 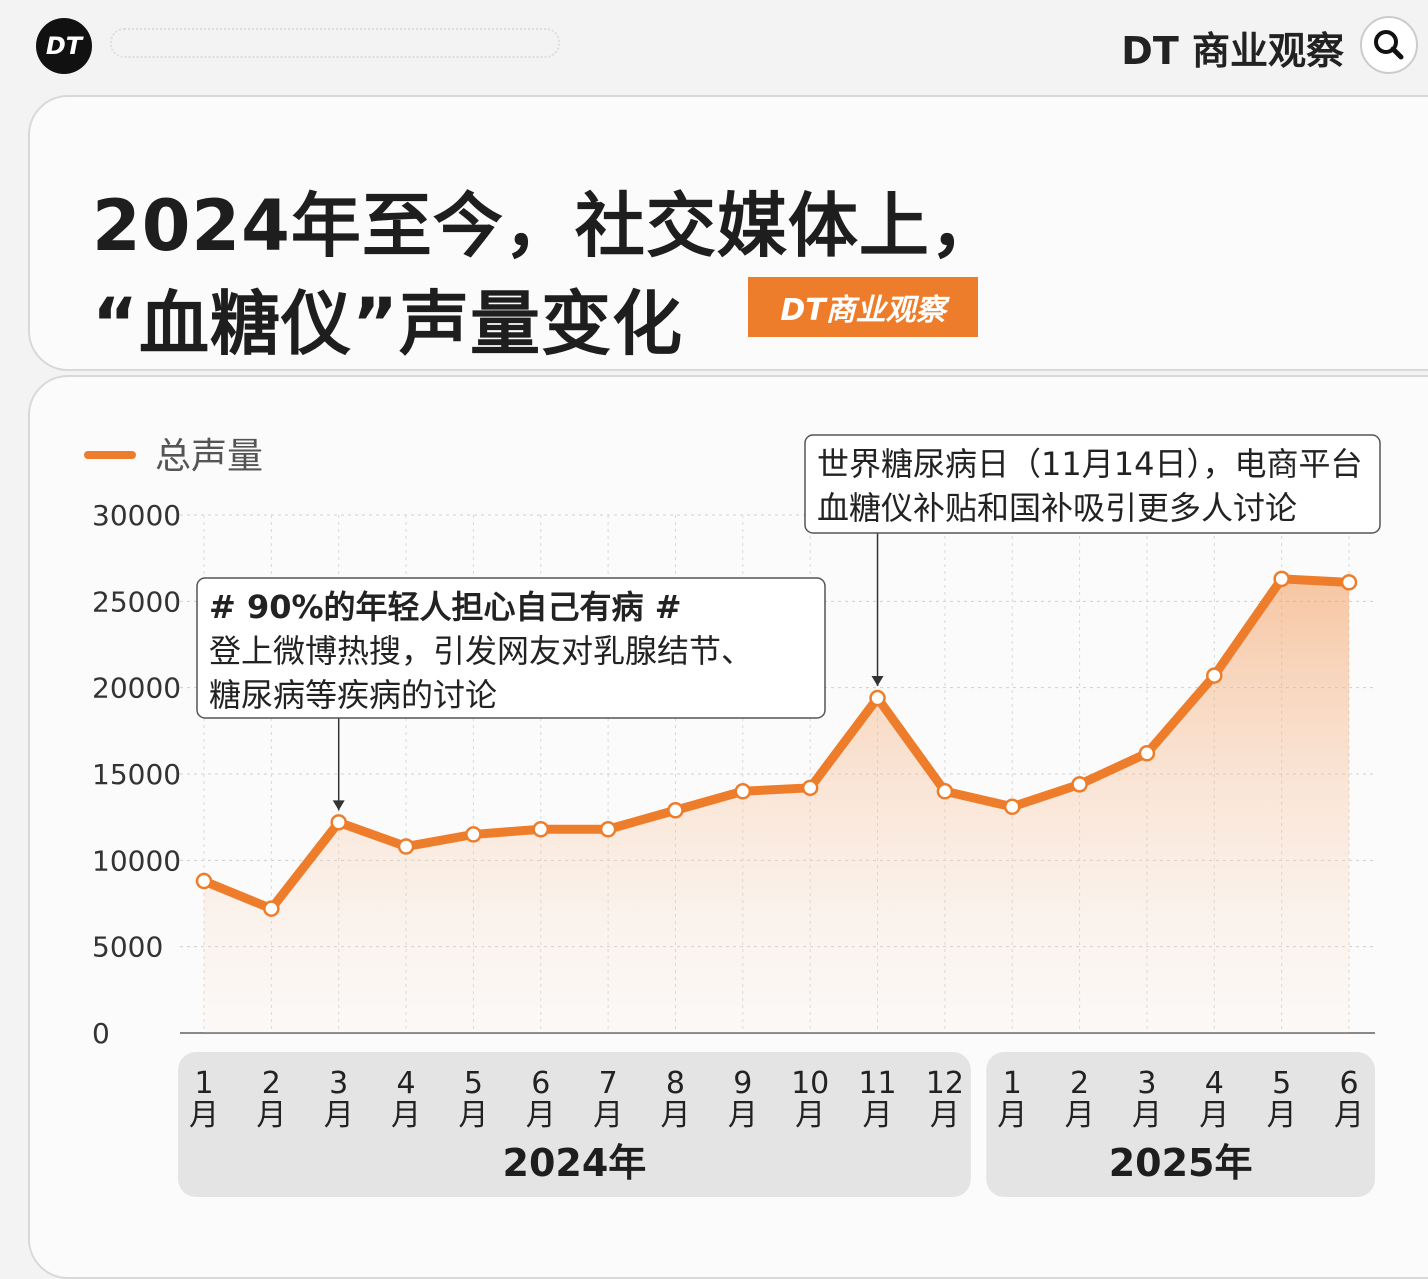 What do you see at coordinates (675, 1099) in the screenshot?
I see `x-tick-label: 8月` at bounding box center [675, 1099].